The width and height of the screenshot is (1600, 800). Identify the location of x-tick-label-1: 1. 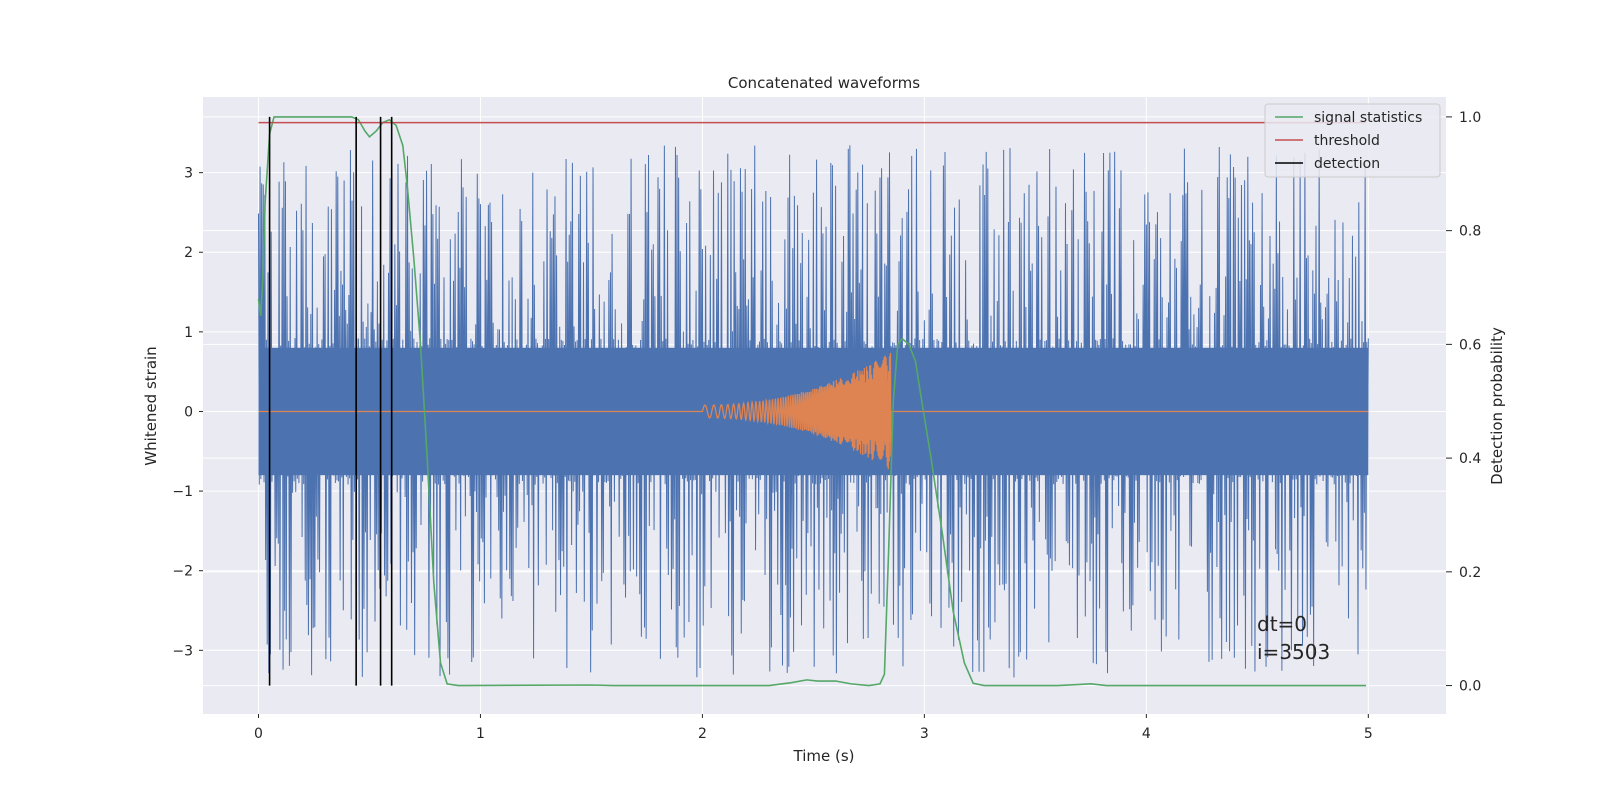
(480, 734).